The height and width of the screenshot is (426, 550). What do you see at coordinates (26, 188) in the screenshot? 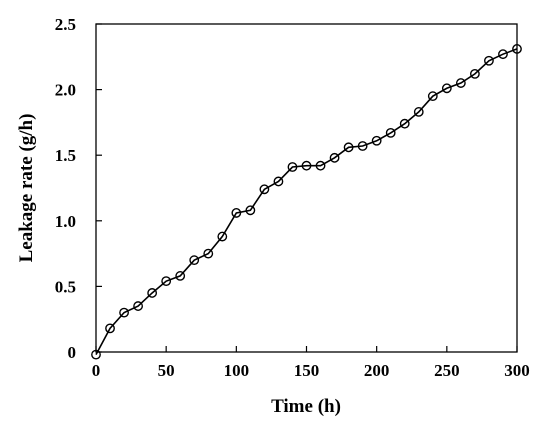
I see `y-axis-label: Leakage rate (g/h)` at bounding box center [26, 188].